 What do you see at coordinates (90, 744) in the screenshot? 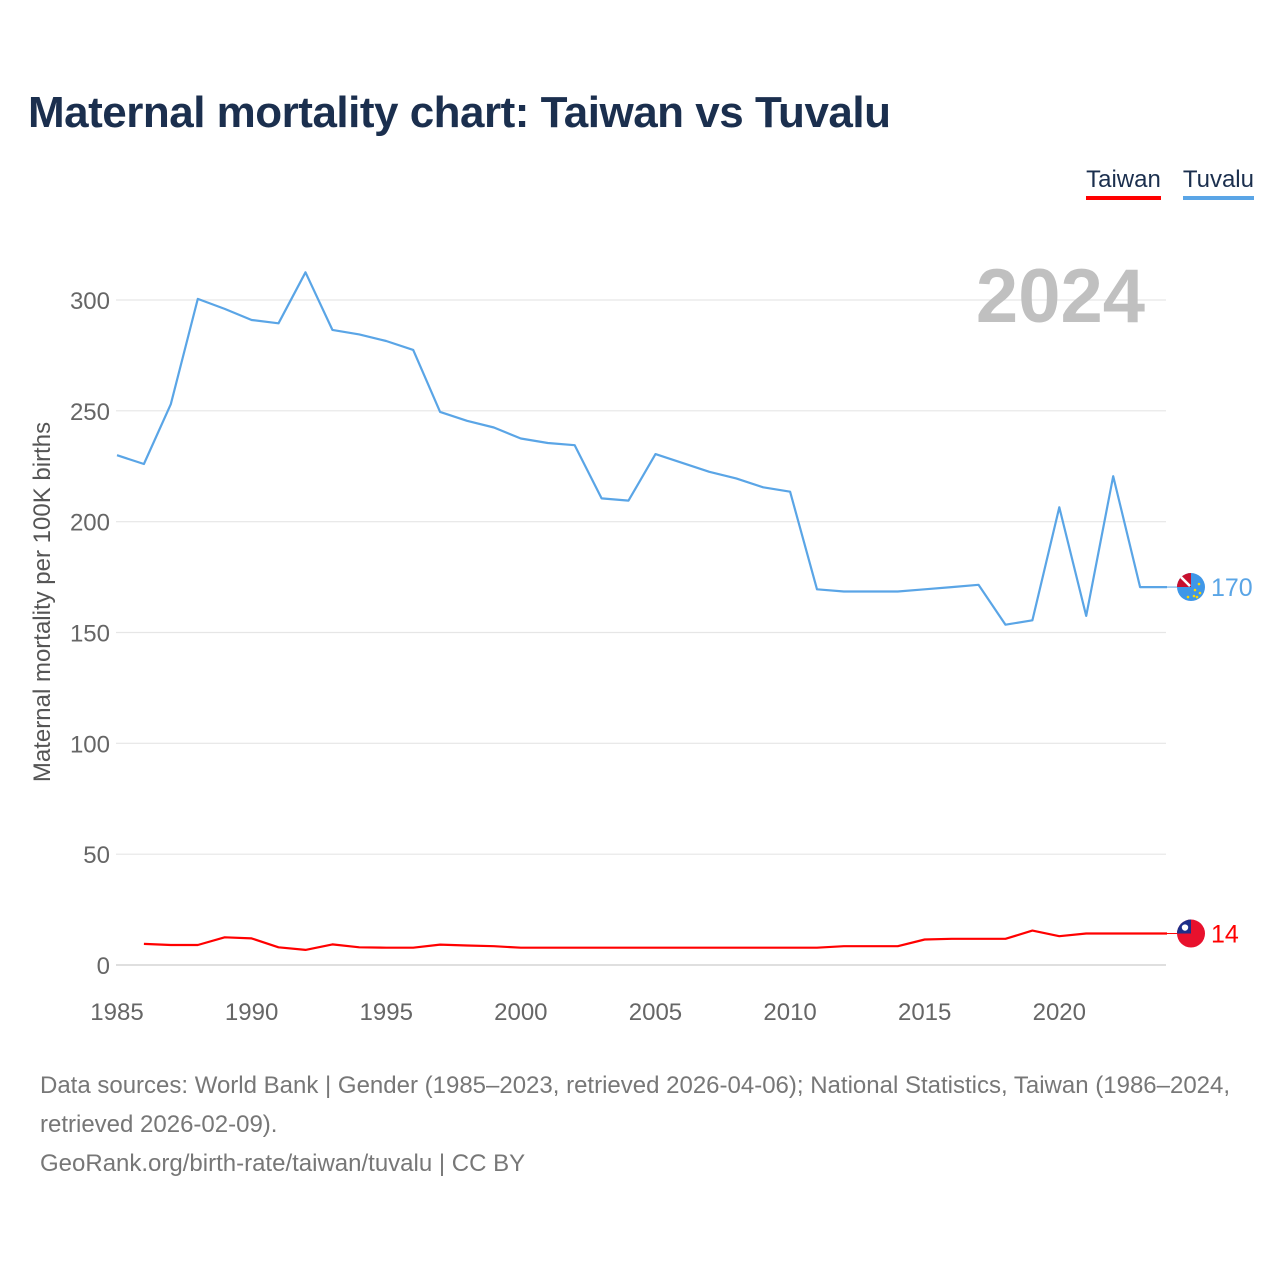
I see `y-tick-label: 100` at bounding box center [90, 744].